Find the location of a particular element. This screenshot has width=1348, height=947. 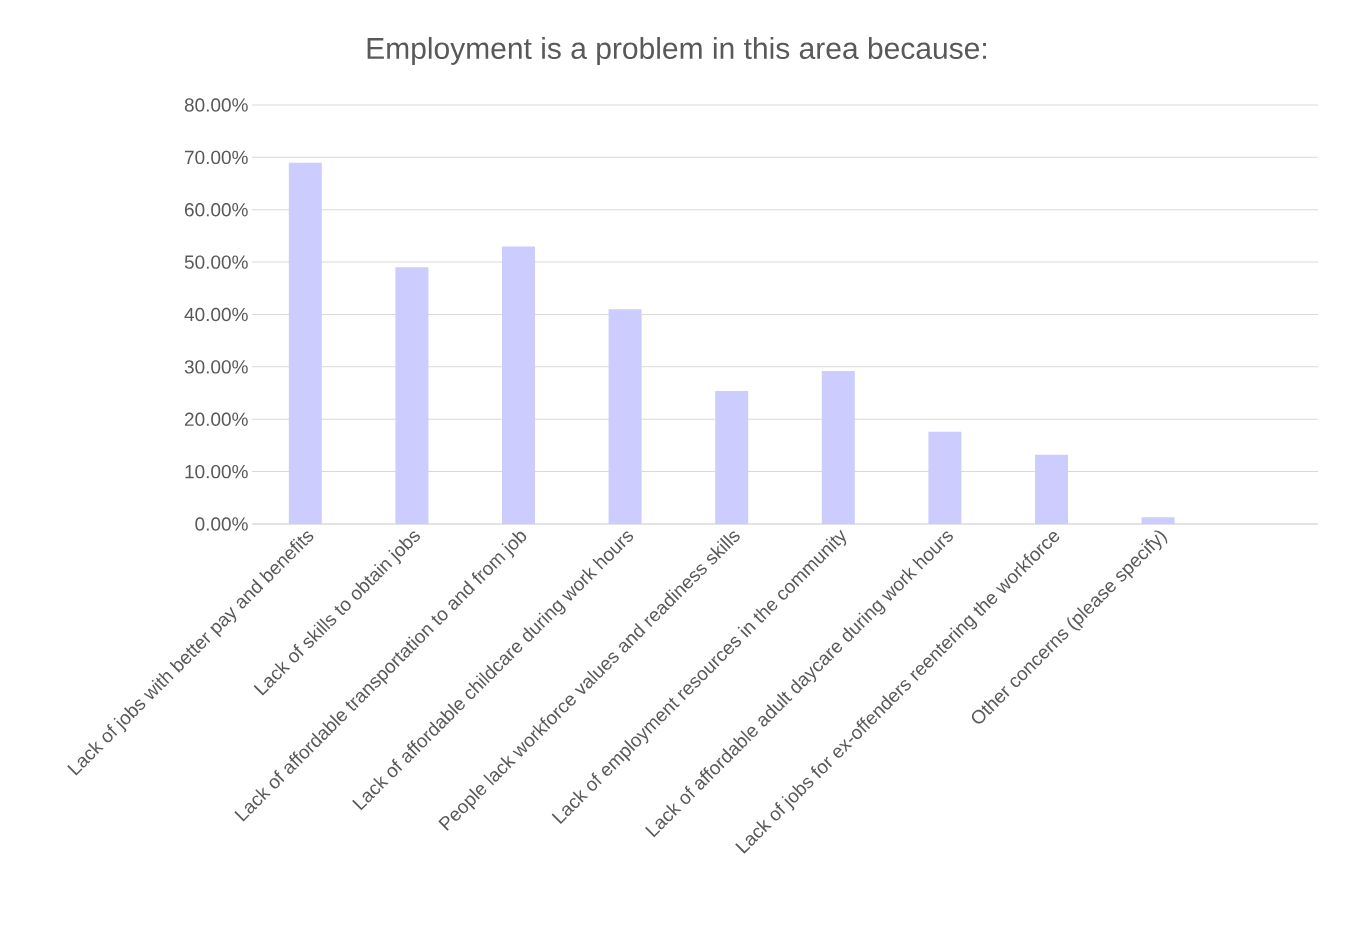

y-tick-label: 70.00% is located at coordinates (216, 157).